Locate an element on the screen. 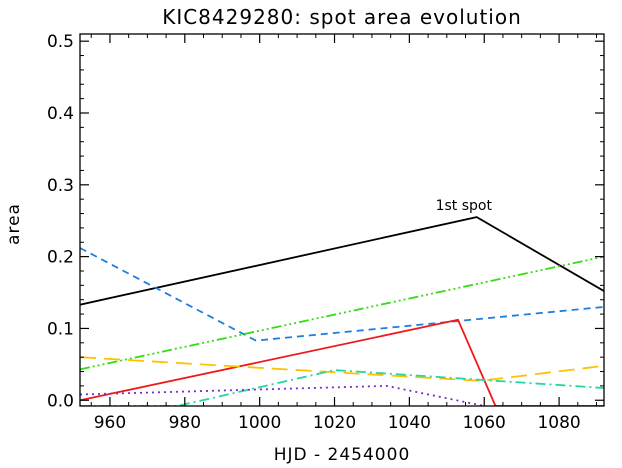 This screenshot has width=622, height=468. y-axis-label: area is located at coordinates (14, 224).